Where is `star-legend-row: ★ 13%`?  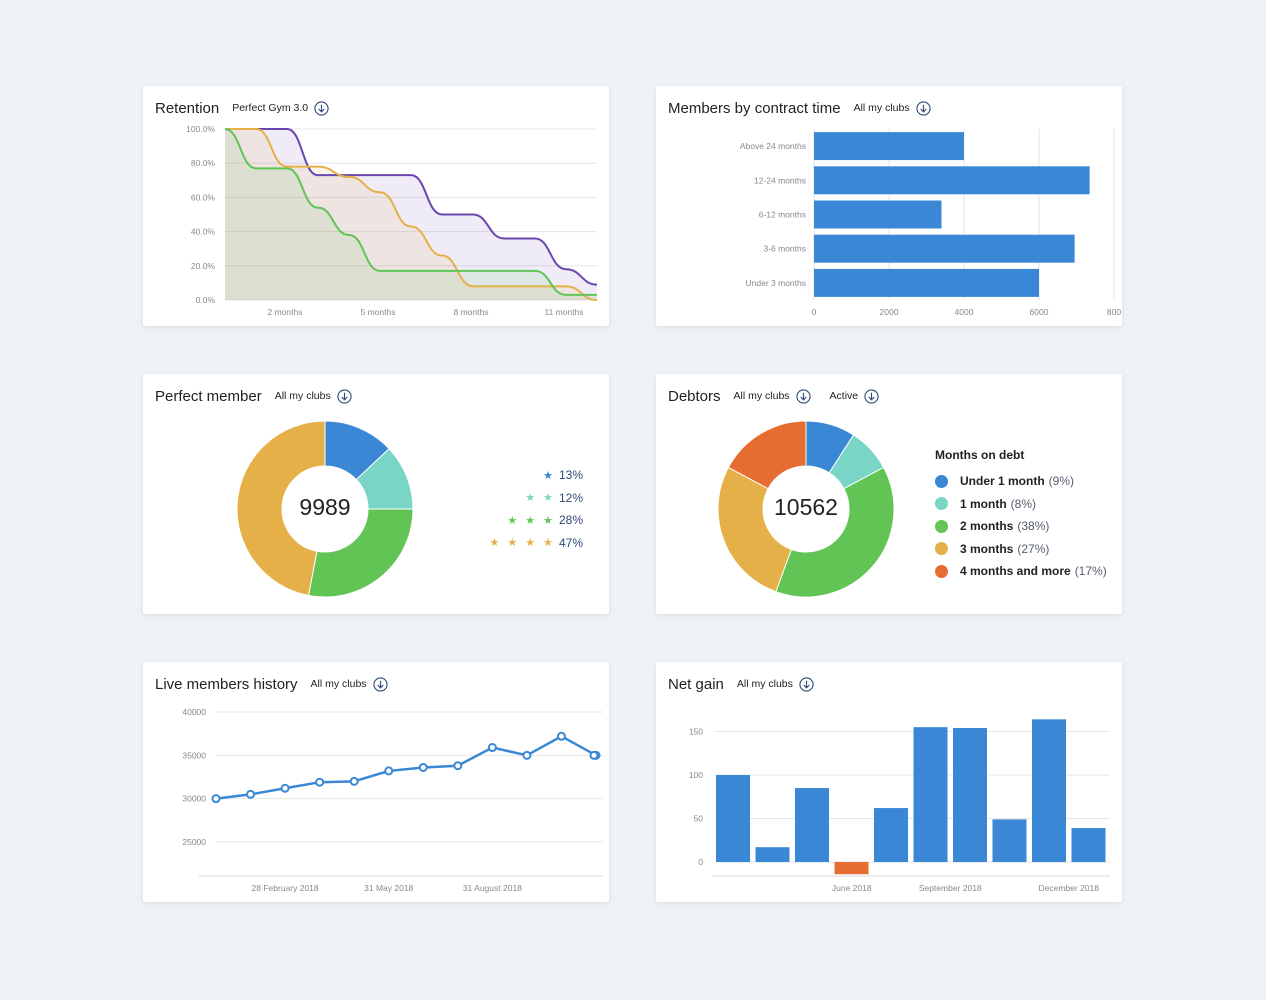 star-legend-row: ★ 13% is located at coordinates (528, 475).